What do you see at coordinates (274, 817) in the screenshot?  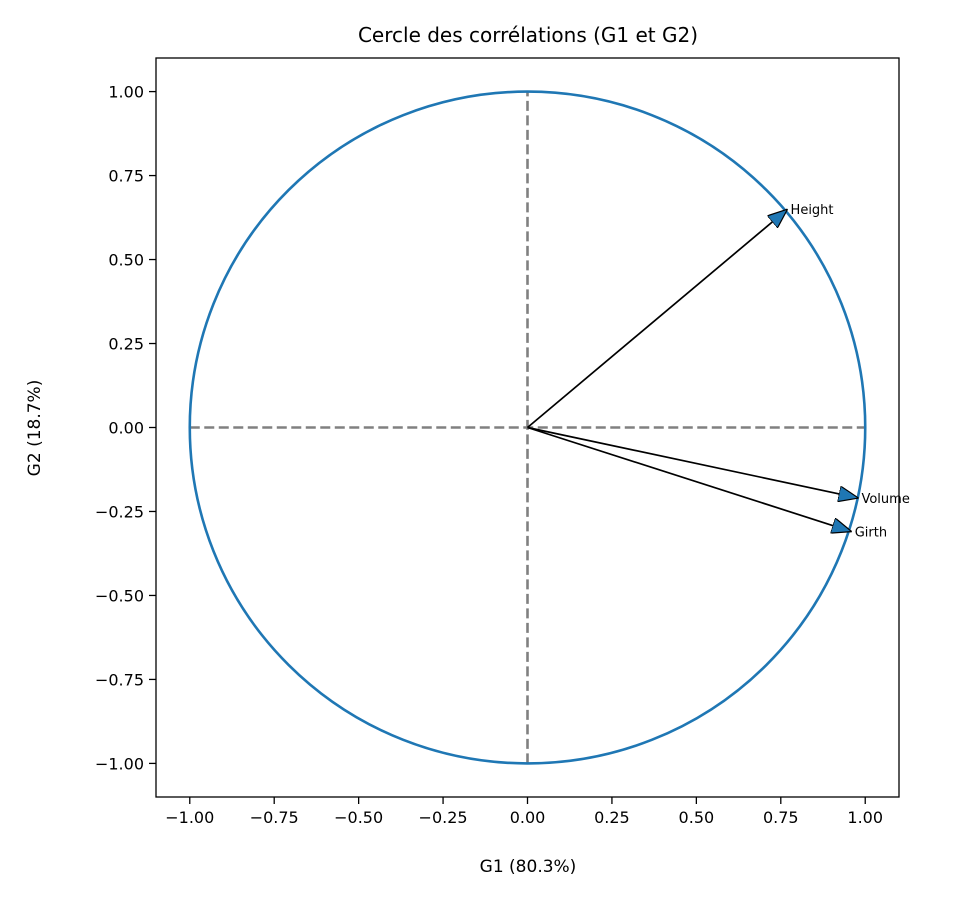 I see `x-tick-label: −0.75` at bounding box center [274, 817].